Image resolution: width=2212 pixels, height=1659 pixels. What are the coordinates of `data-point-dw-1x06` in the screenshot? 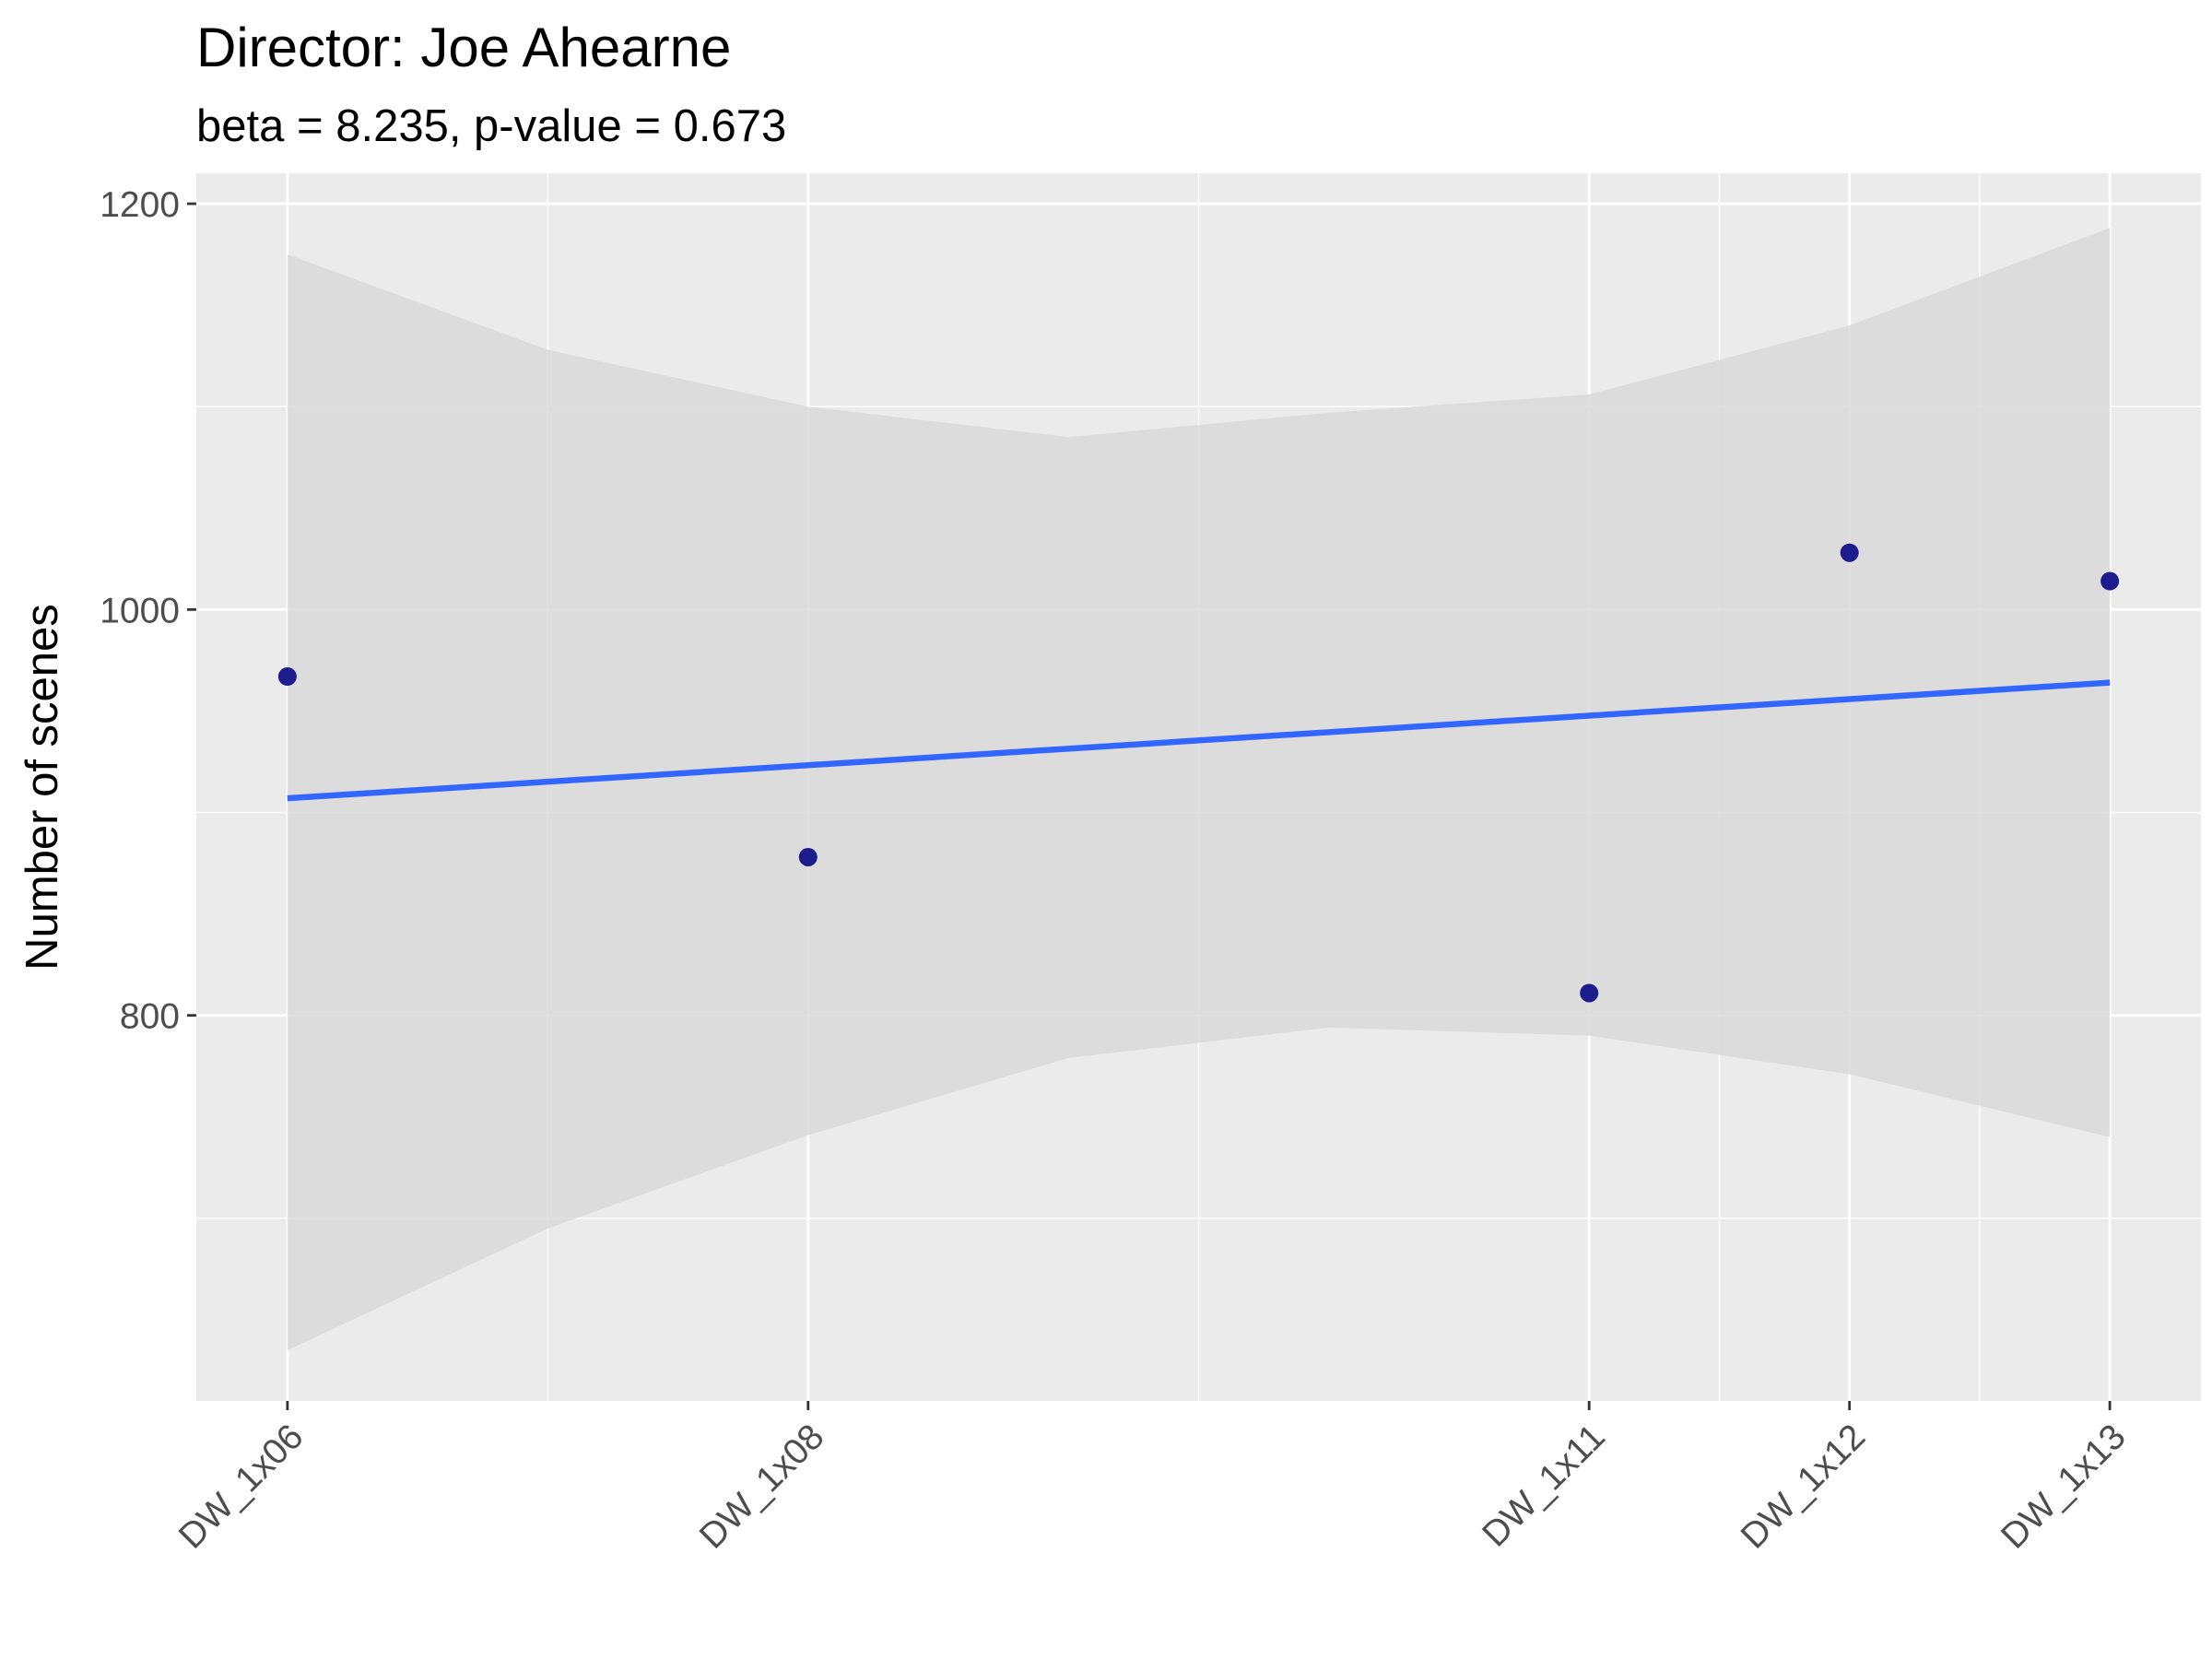 It's located at (287, 677).